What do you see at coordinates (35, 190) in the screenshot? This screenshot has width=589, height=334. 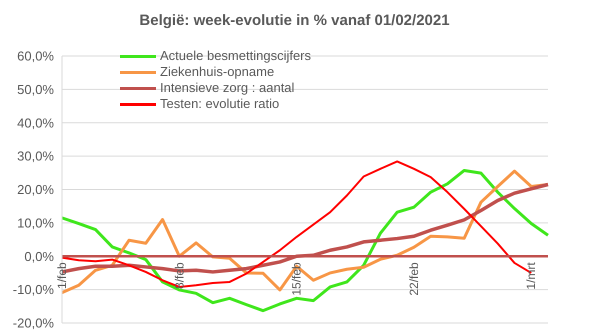 I see `y-tick-label: 20,0%` at bounding box center [35, 190].